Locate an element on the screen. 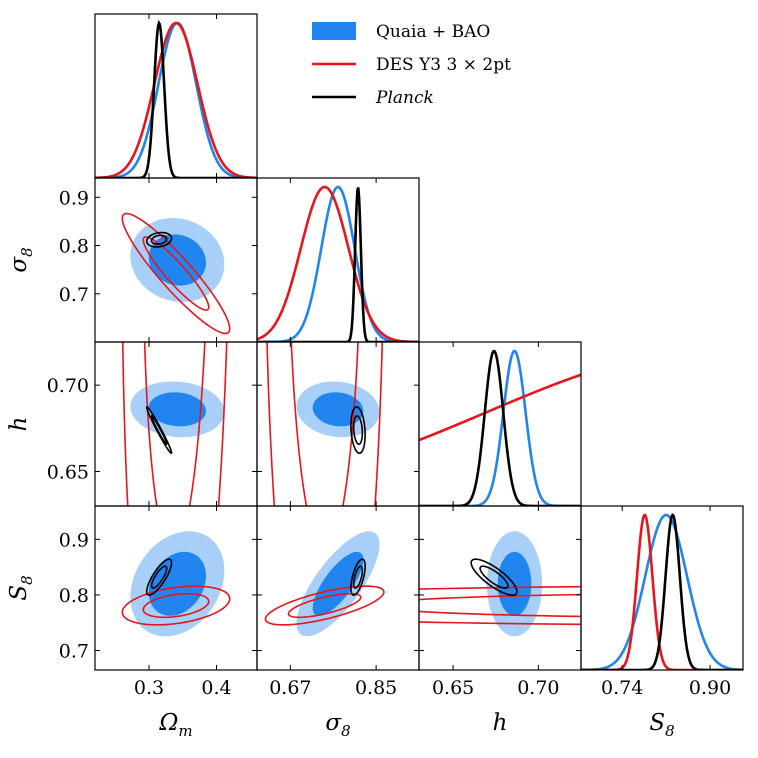 This screenshot has height=758, width=758. quaia-bao-posterior-S8 is located at coordinates (662, 591).